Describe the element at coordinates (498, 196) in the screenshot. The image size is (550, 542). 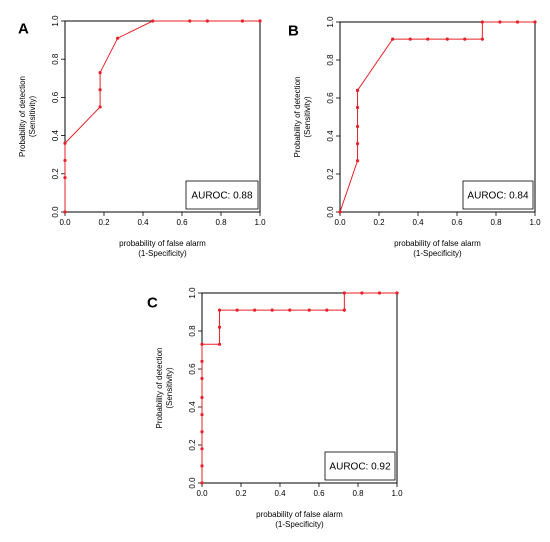
I see `auroc-label: AUROC: 0.84` at that location.